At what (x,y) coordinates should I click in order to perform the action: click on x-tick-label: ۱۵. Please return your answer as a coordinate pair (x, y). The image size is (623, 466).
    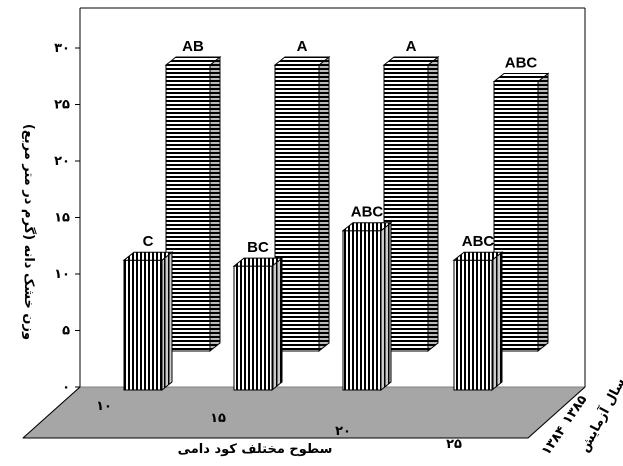
    Looking at the image, I should click on (218, 418).